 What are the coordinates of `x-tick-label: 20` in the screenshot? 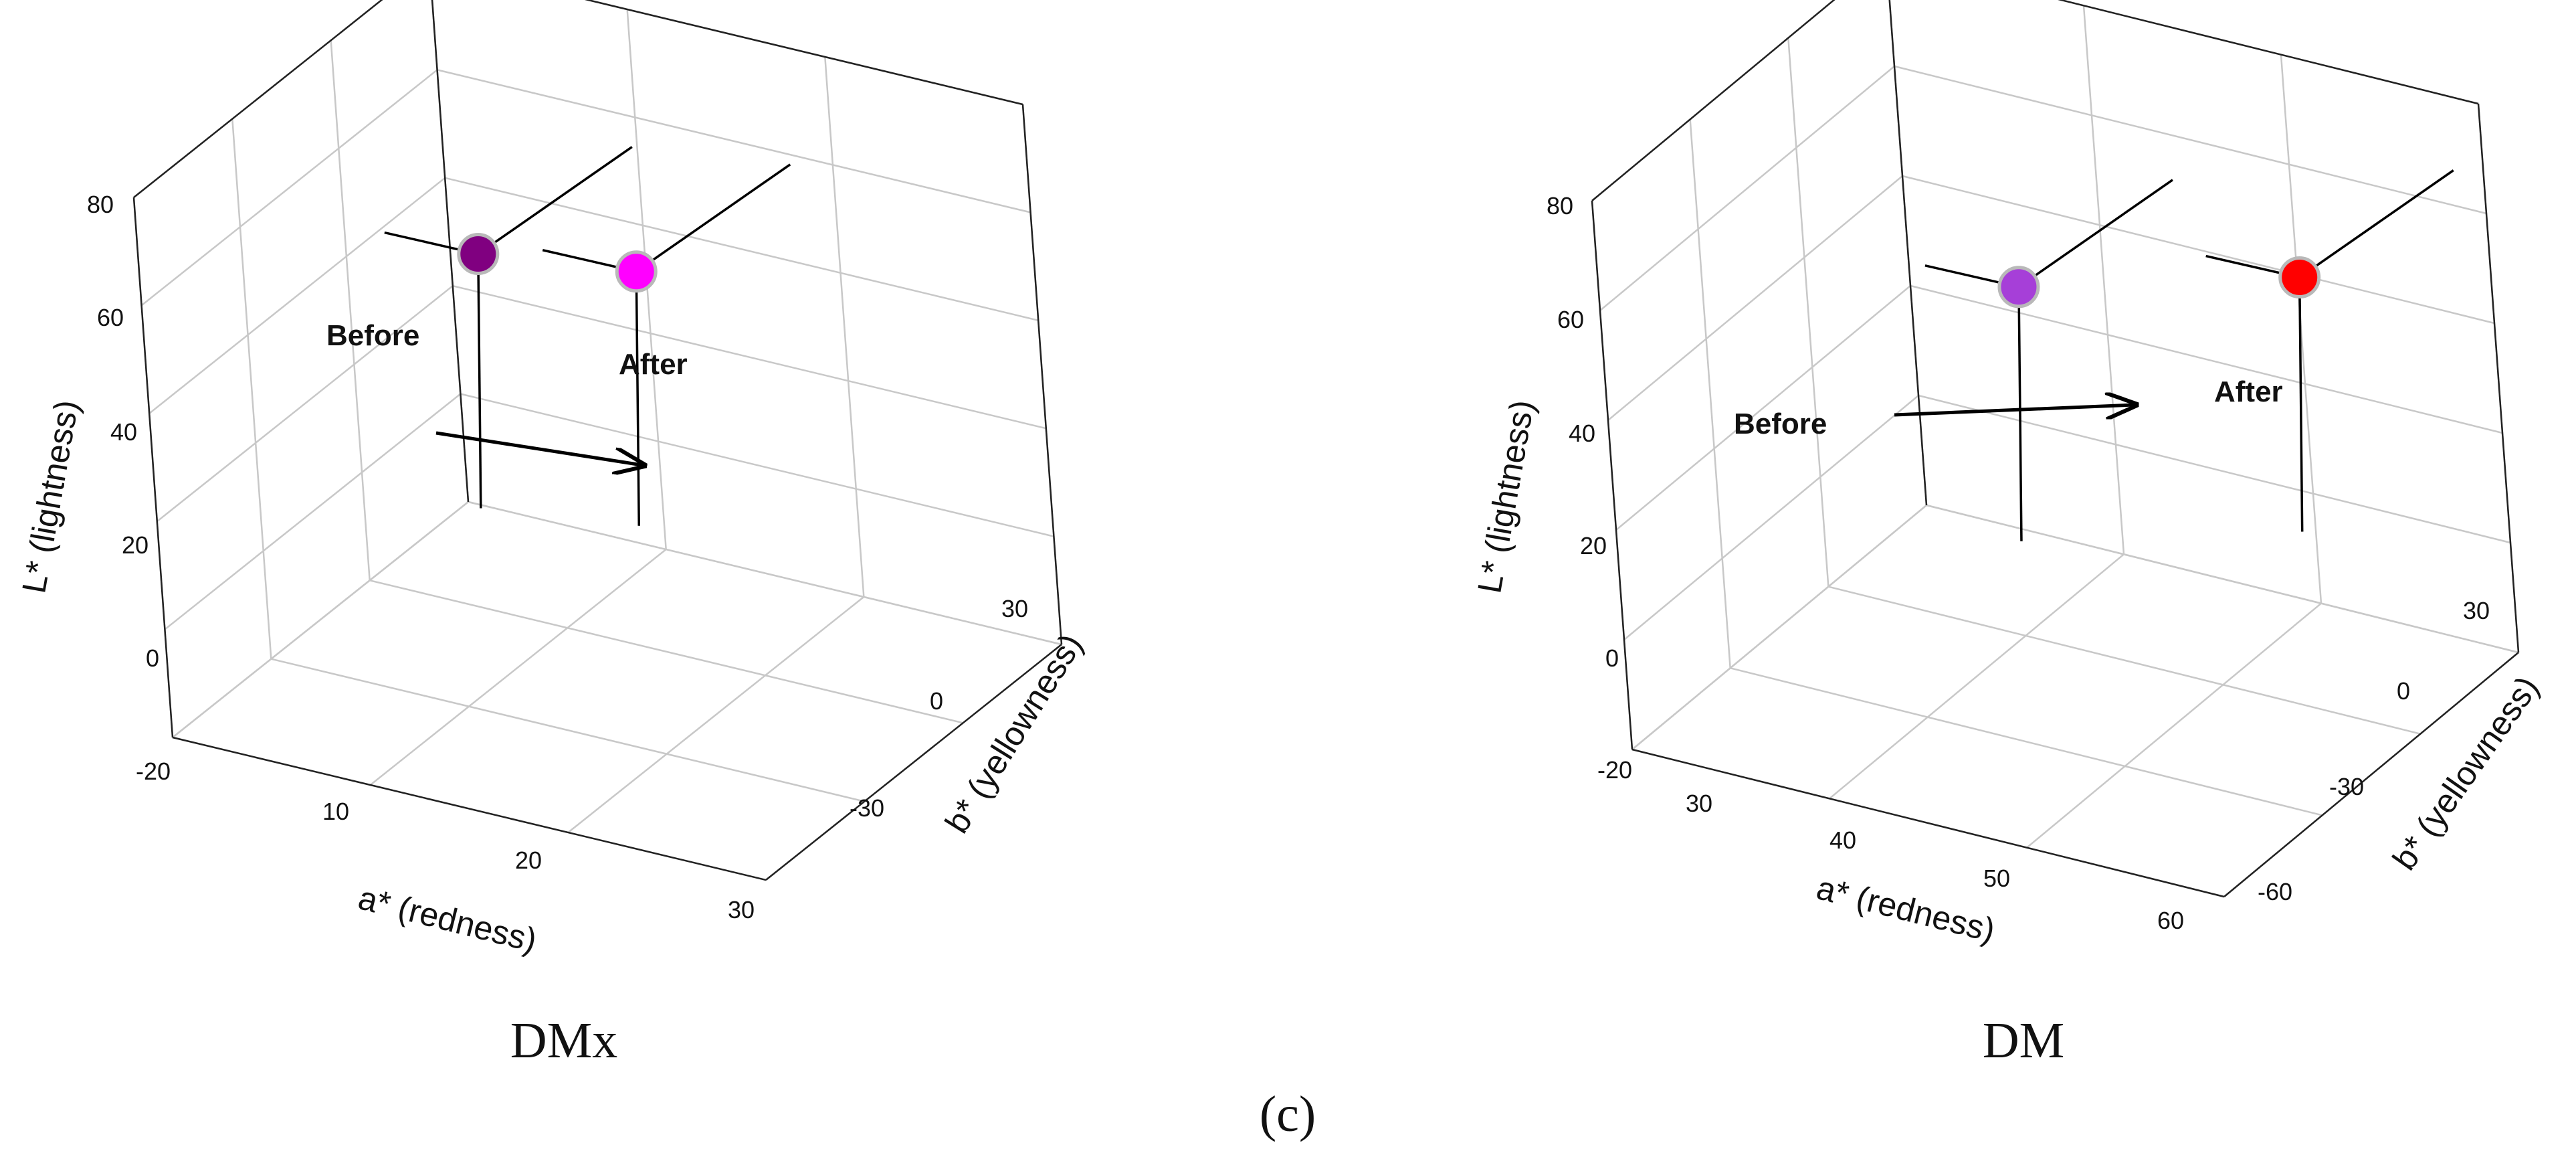 It's located at (528, 860).